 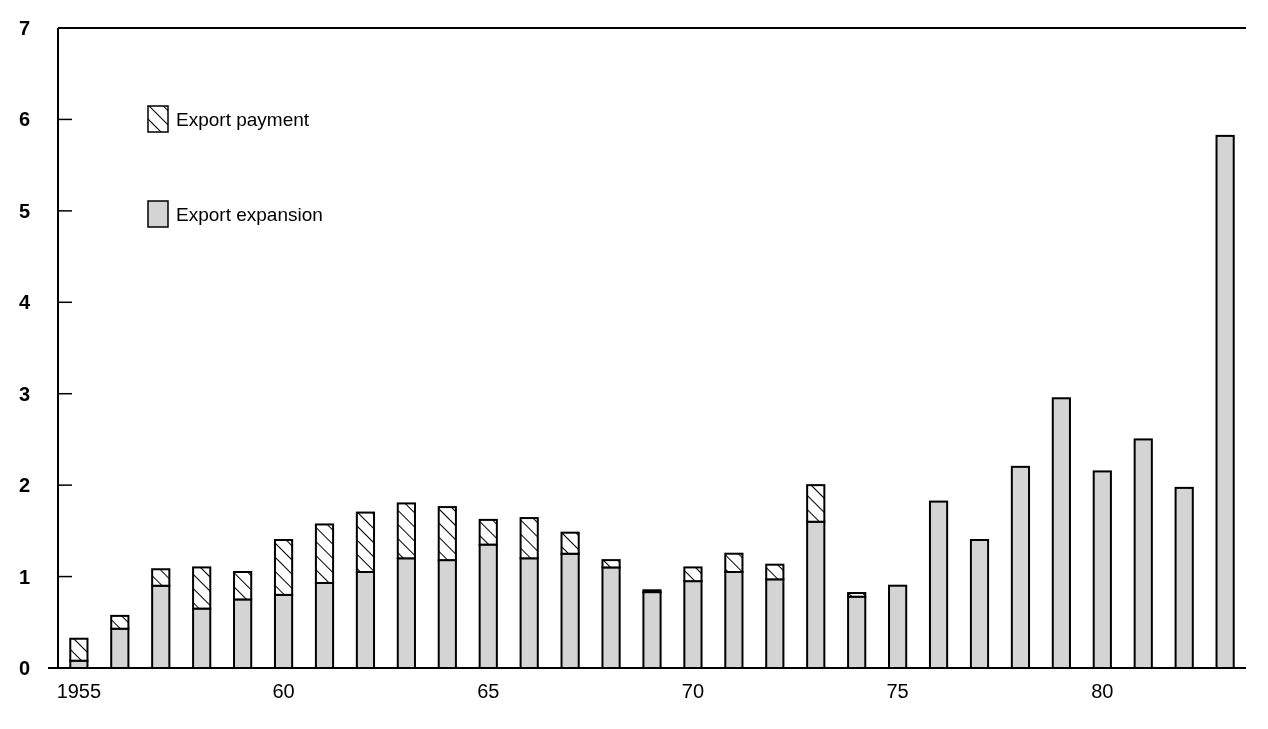 I want to click on y-tick-label: 0, so click(x=24, y=668).